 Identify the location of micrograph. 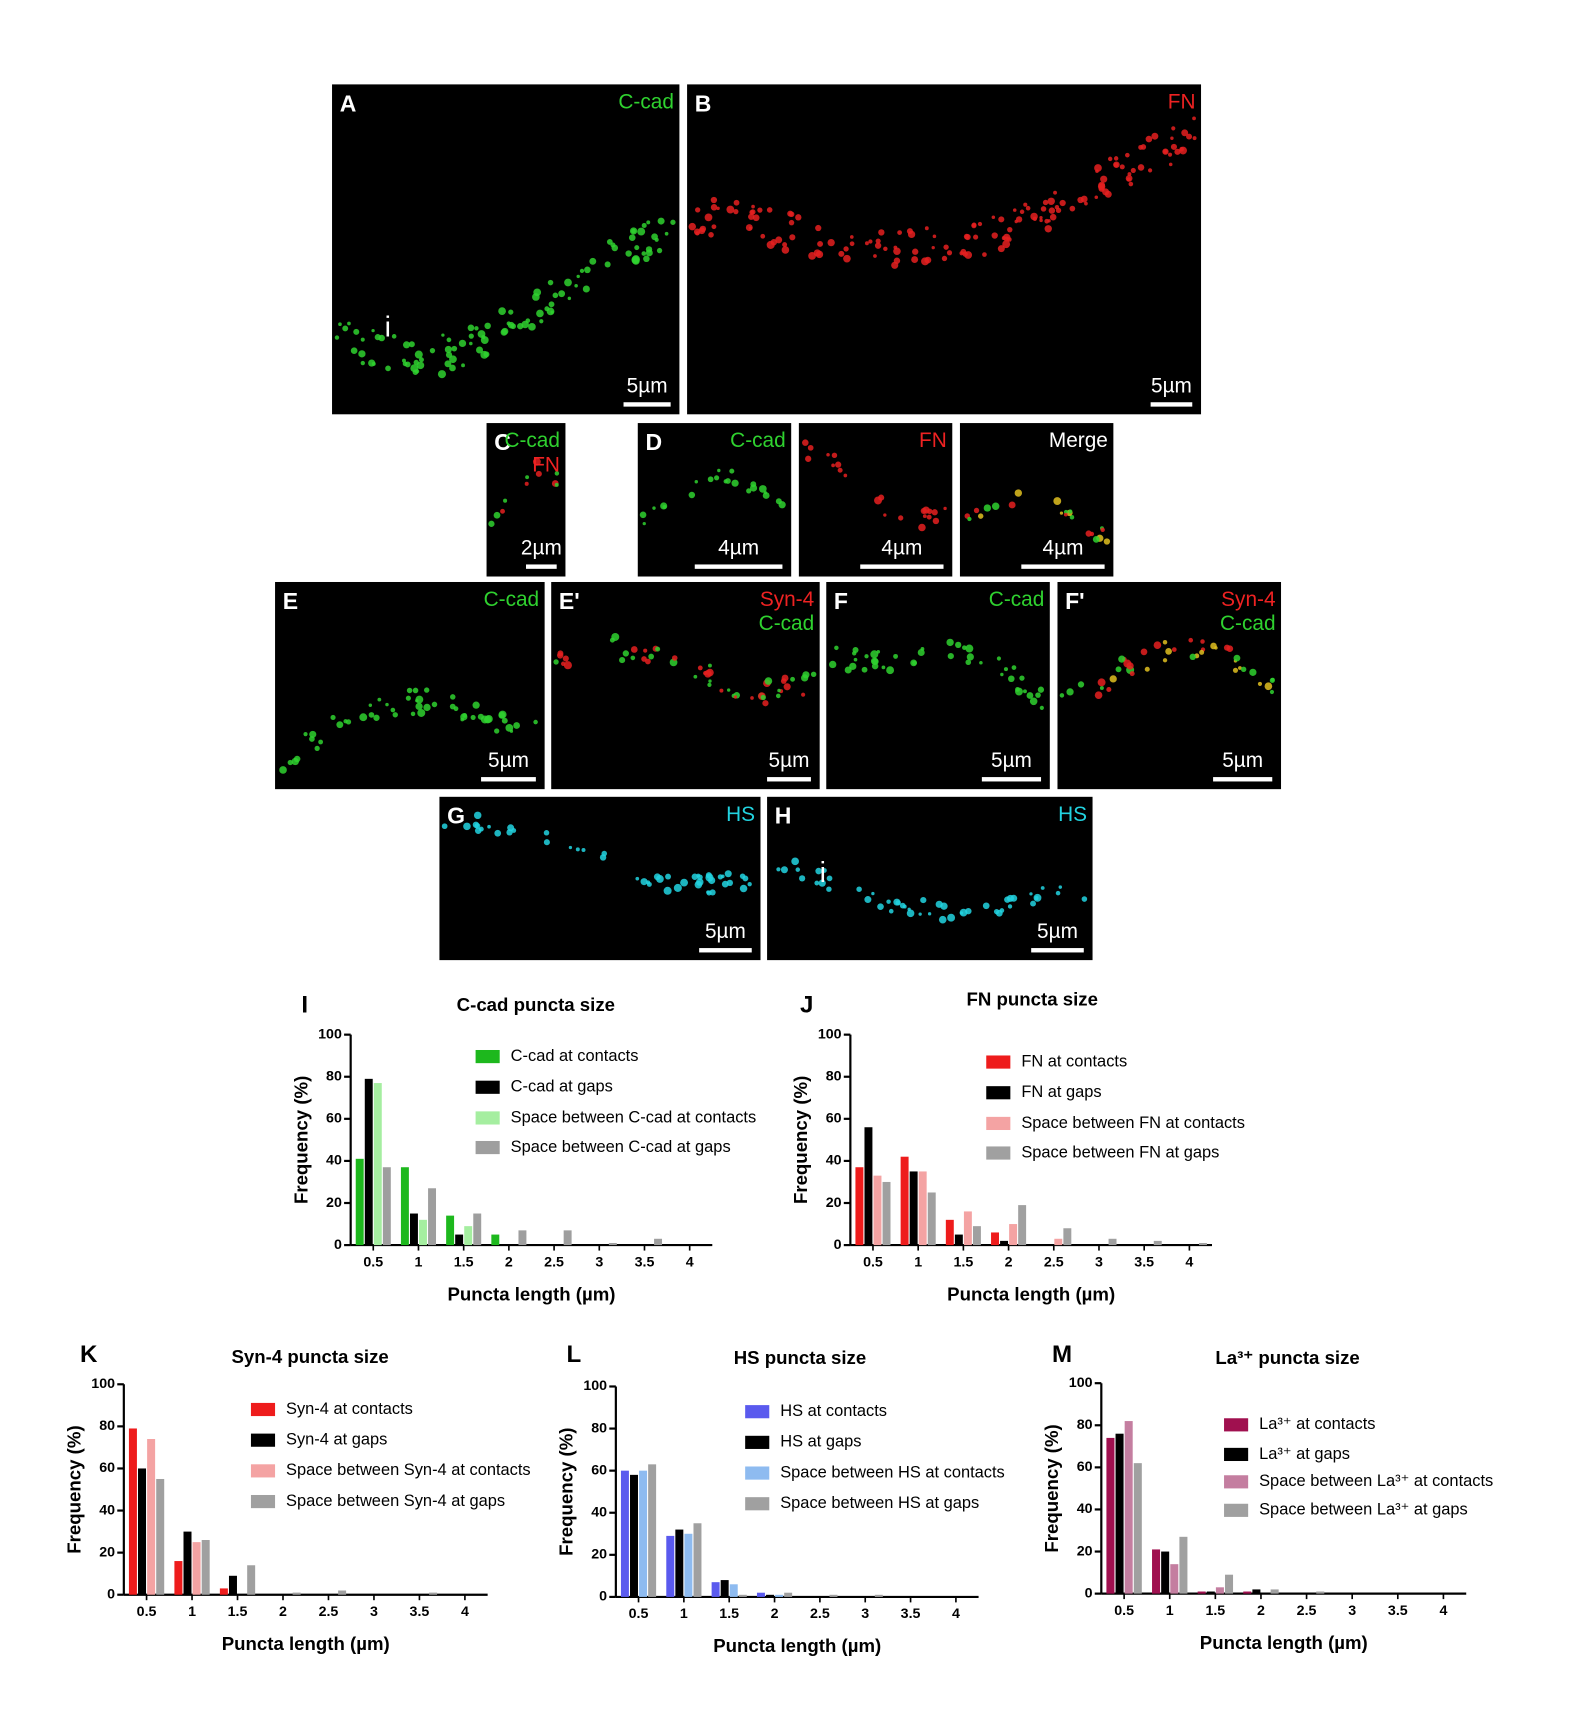
(930, 878).